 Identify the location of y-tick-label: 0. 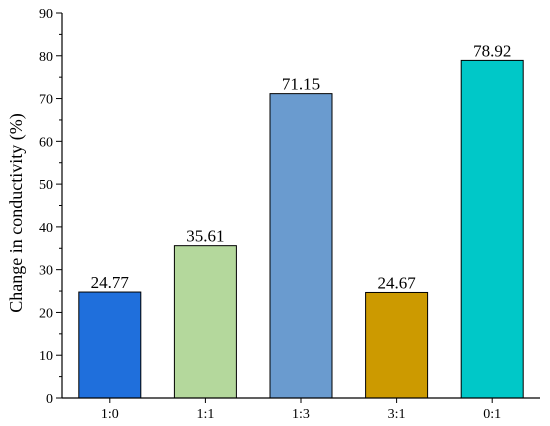
(49, 399).